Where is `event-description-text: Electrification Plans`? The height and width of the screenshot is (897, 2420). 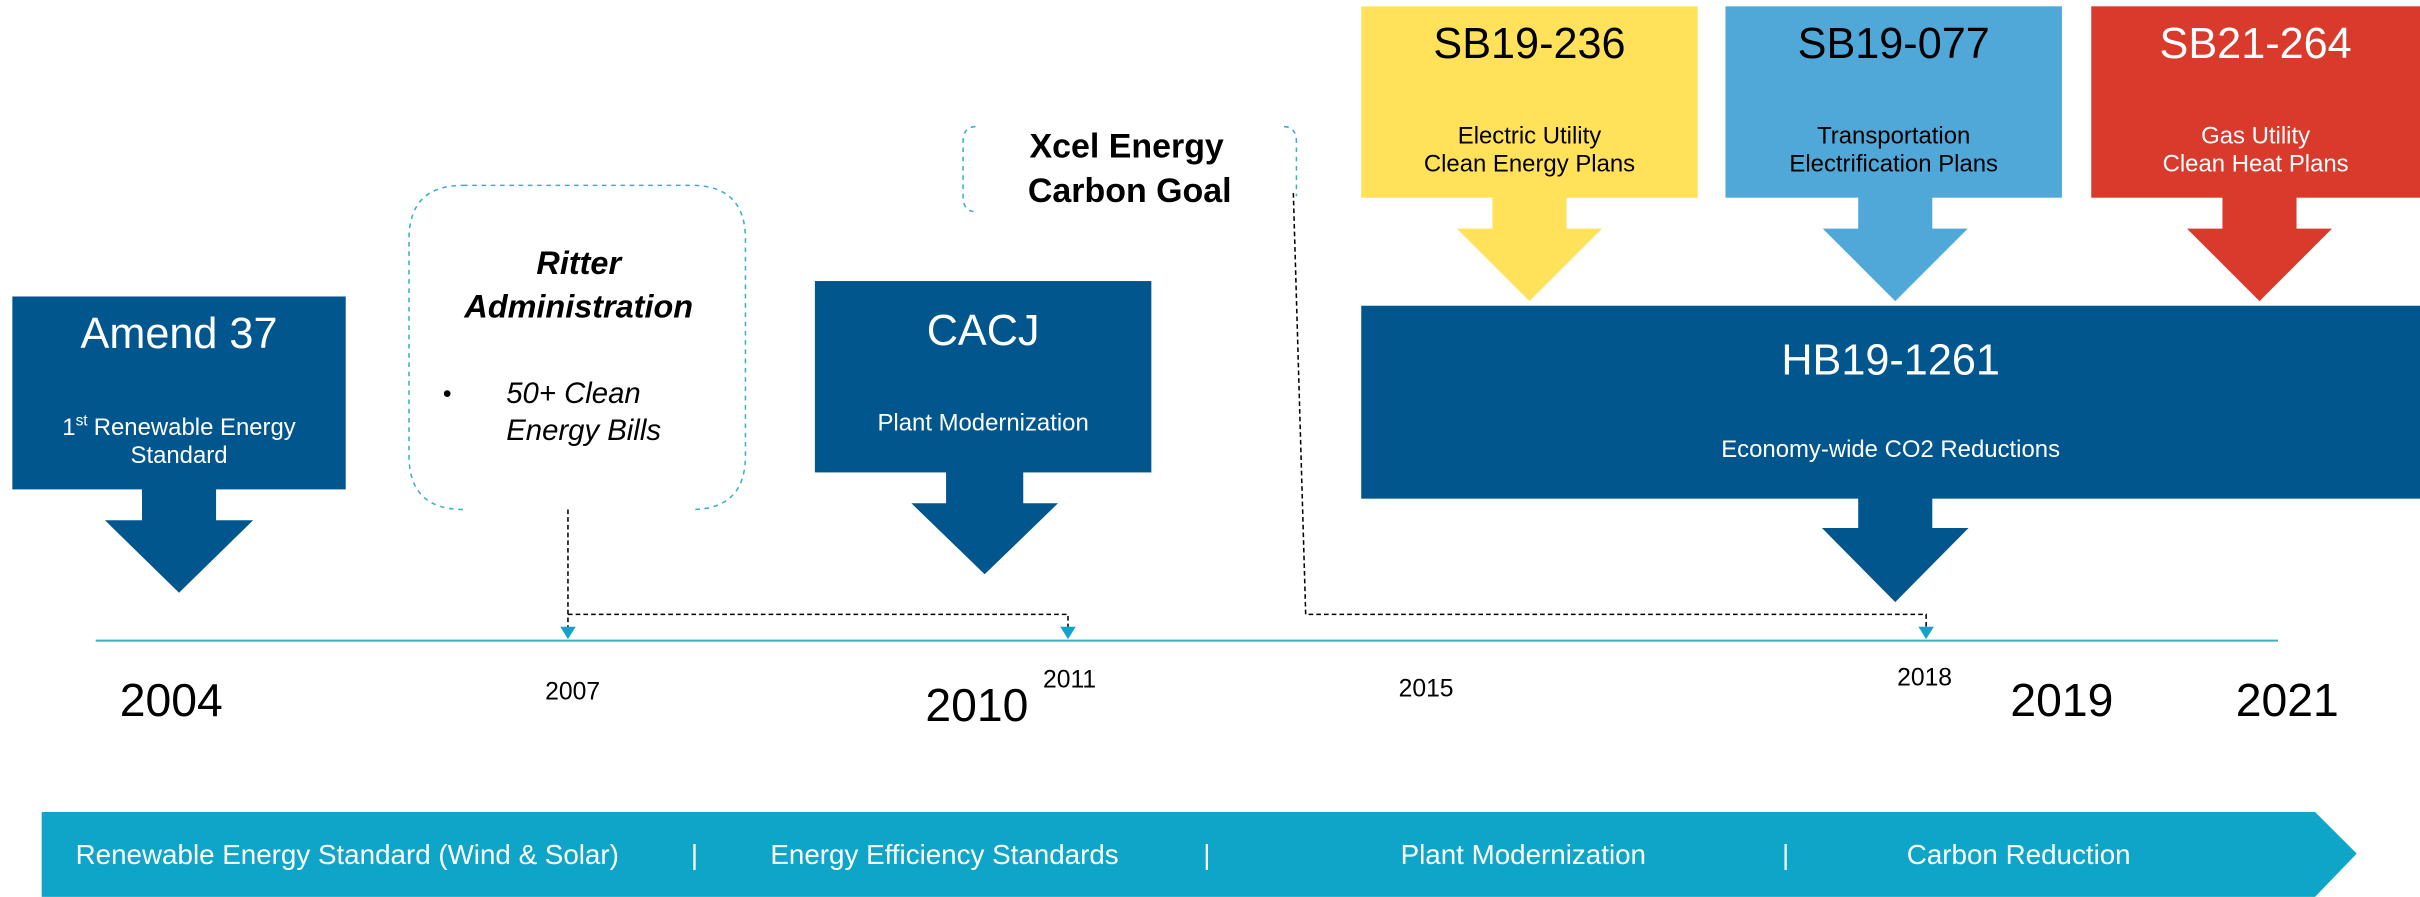 event-description-text: Electrification Plans is located at coordinates (1893, 164).